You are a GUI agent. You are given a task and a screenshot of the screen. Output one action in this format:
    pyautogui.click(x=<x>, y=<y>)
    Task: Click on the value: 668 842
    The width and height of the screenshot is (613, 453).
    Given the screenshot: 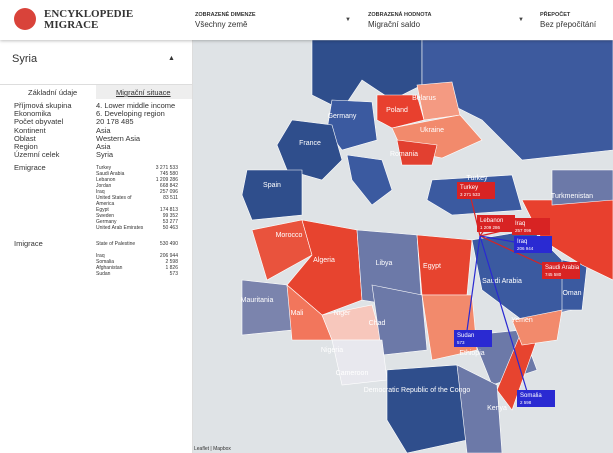 What is the action you would take?
    pyautogui.click(x=168, y=186)
    